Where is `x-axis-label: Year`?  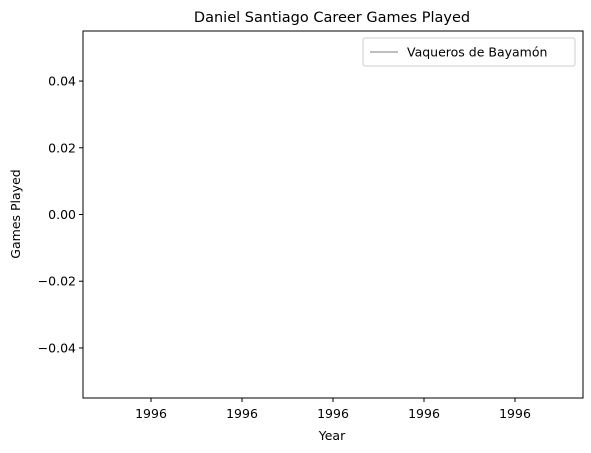 x-axis-label: Year is located at coordinates (332, 435).